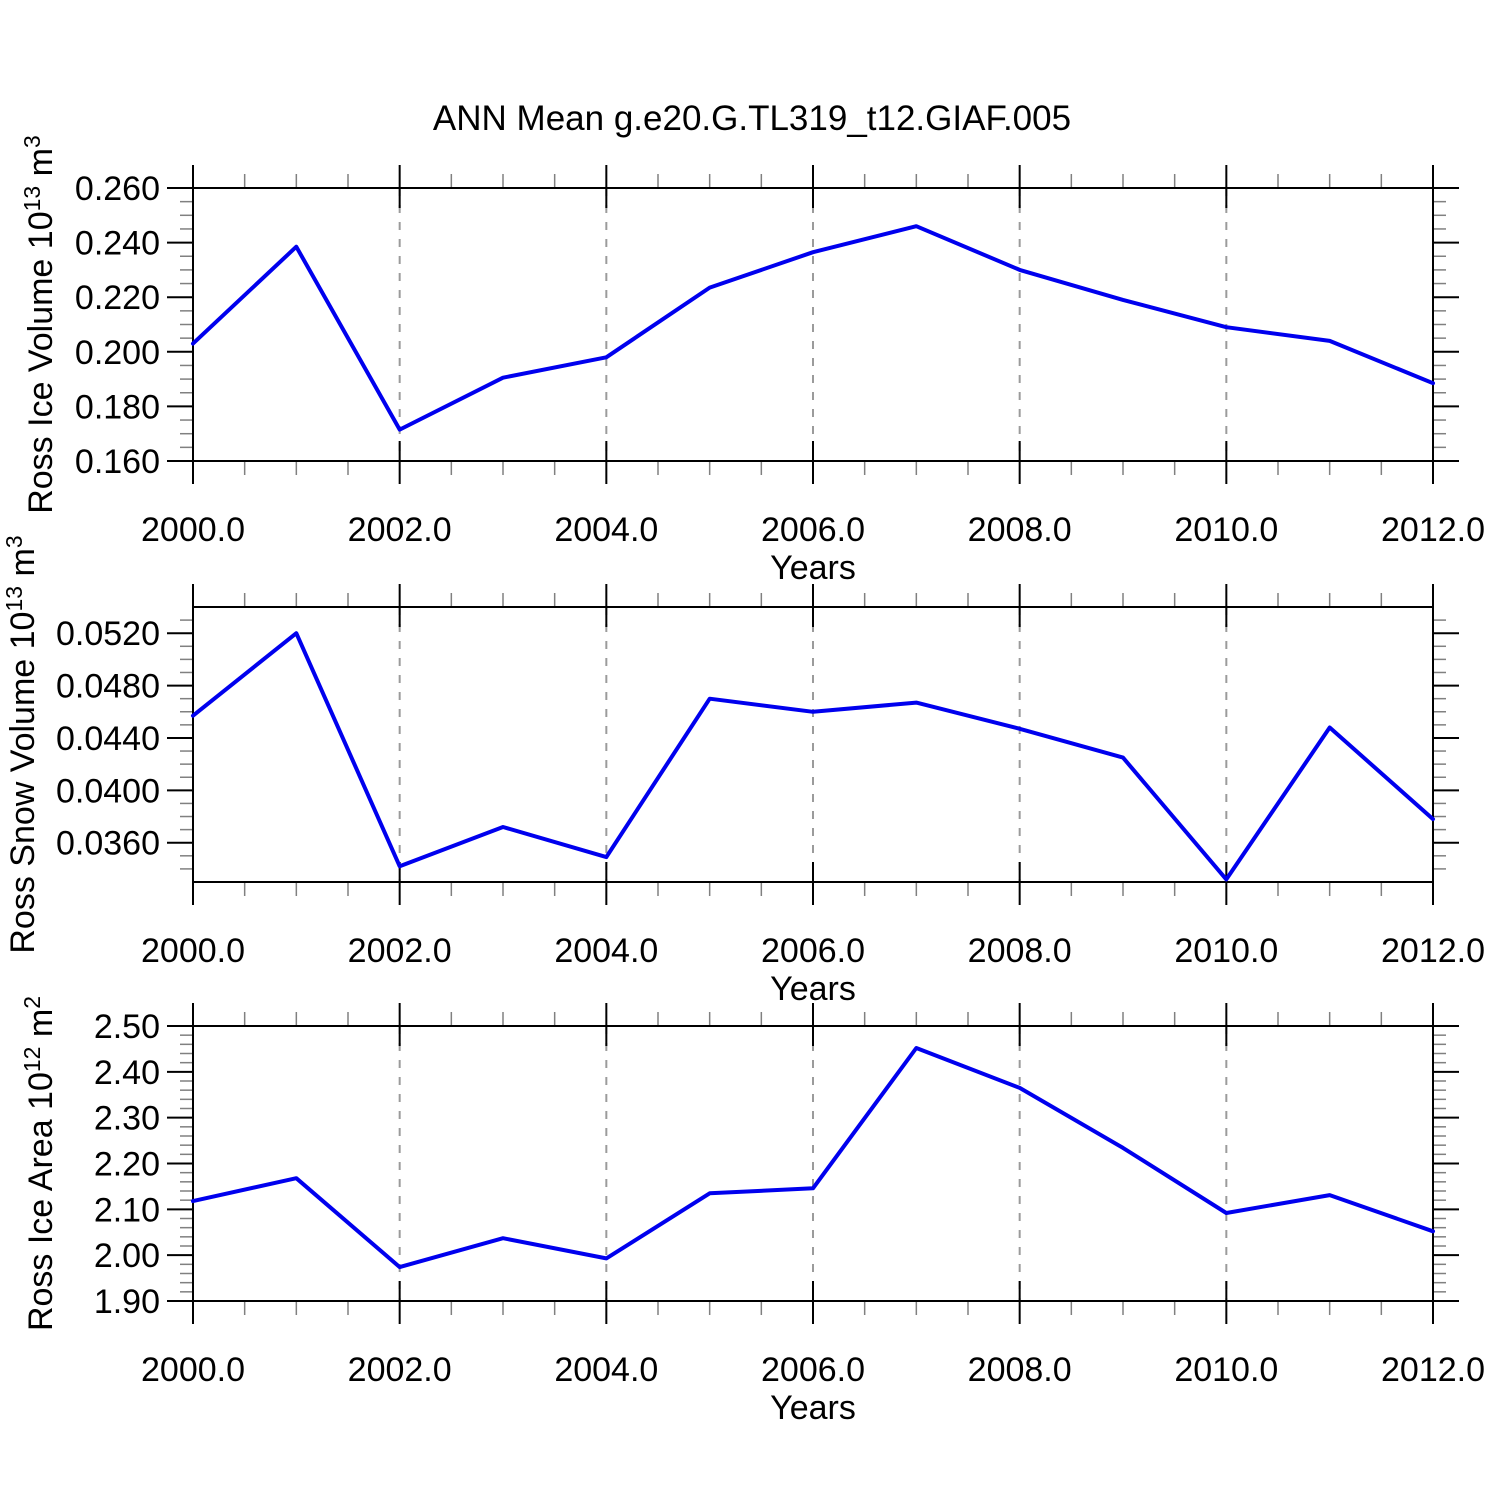  What do you see at coordinates (117, 244) in the screenshot?
I see `y-tick-label: 0.240` at bounding box center [117, 244].